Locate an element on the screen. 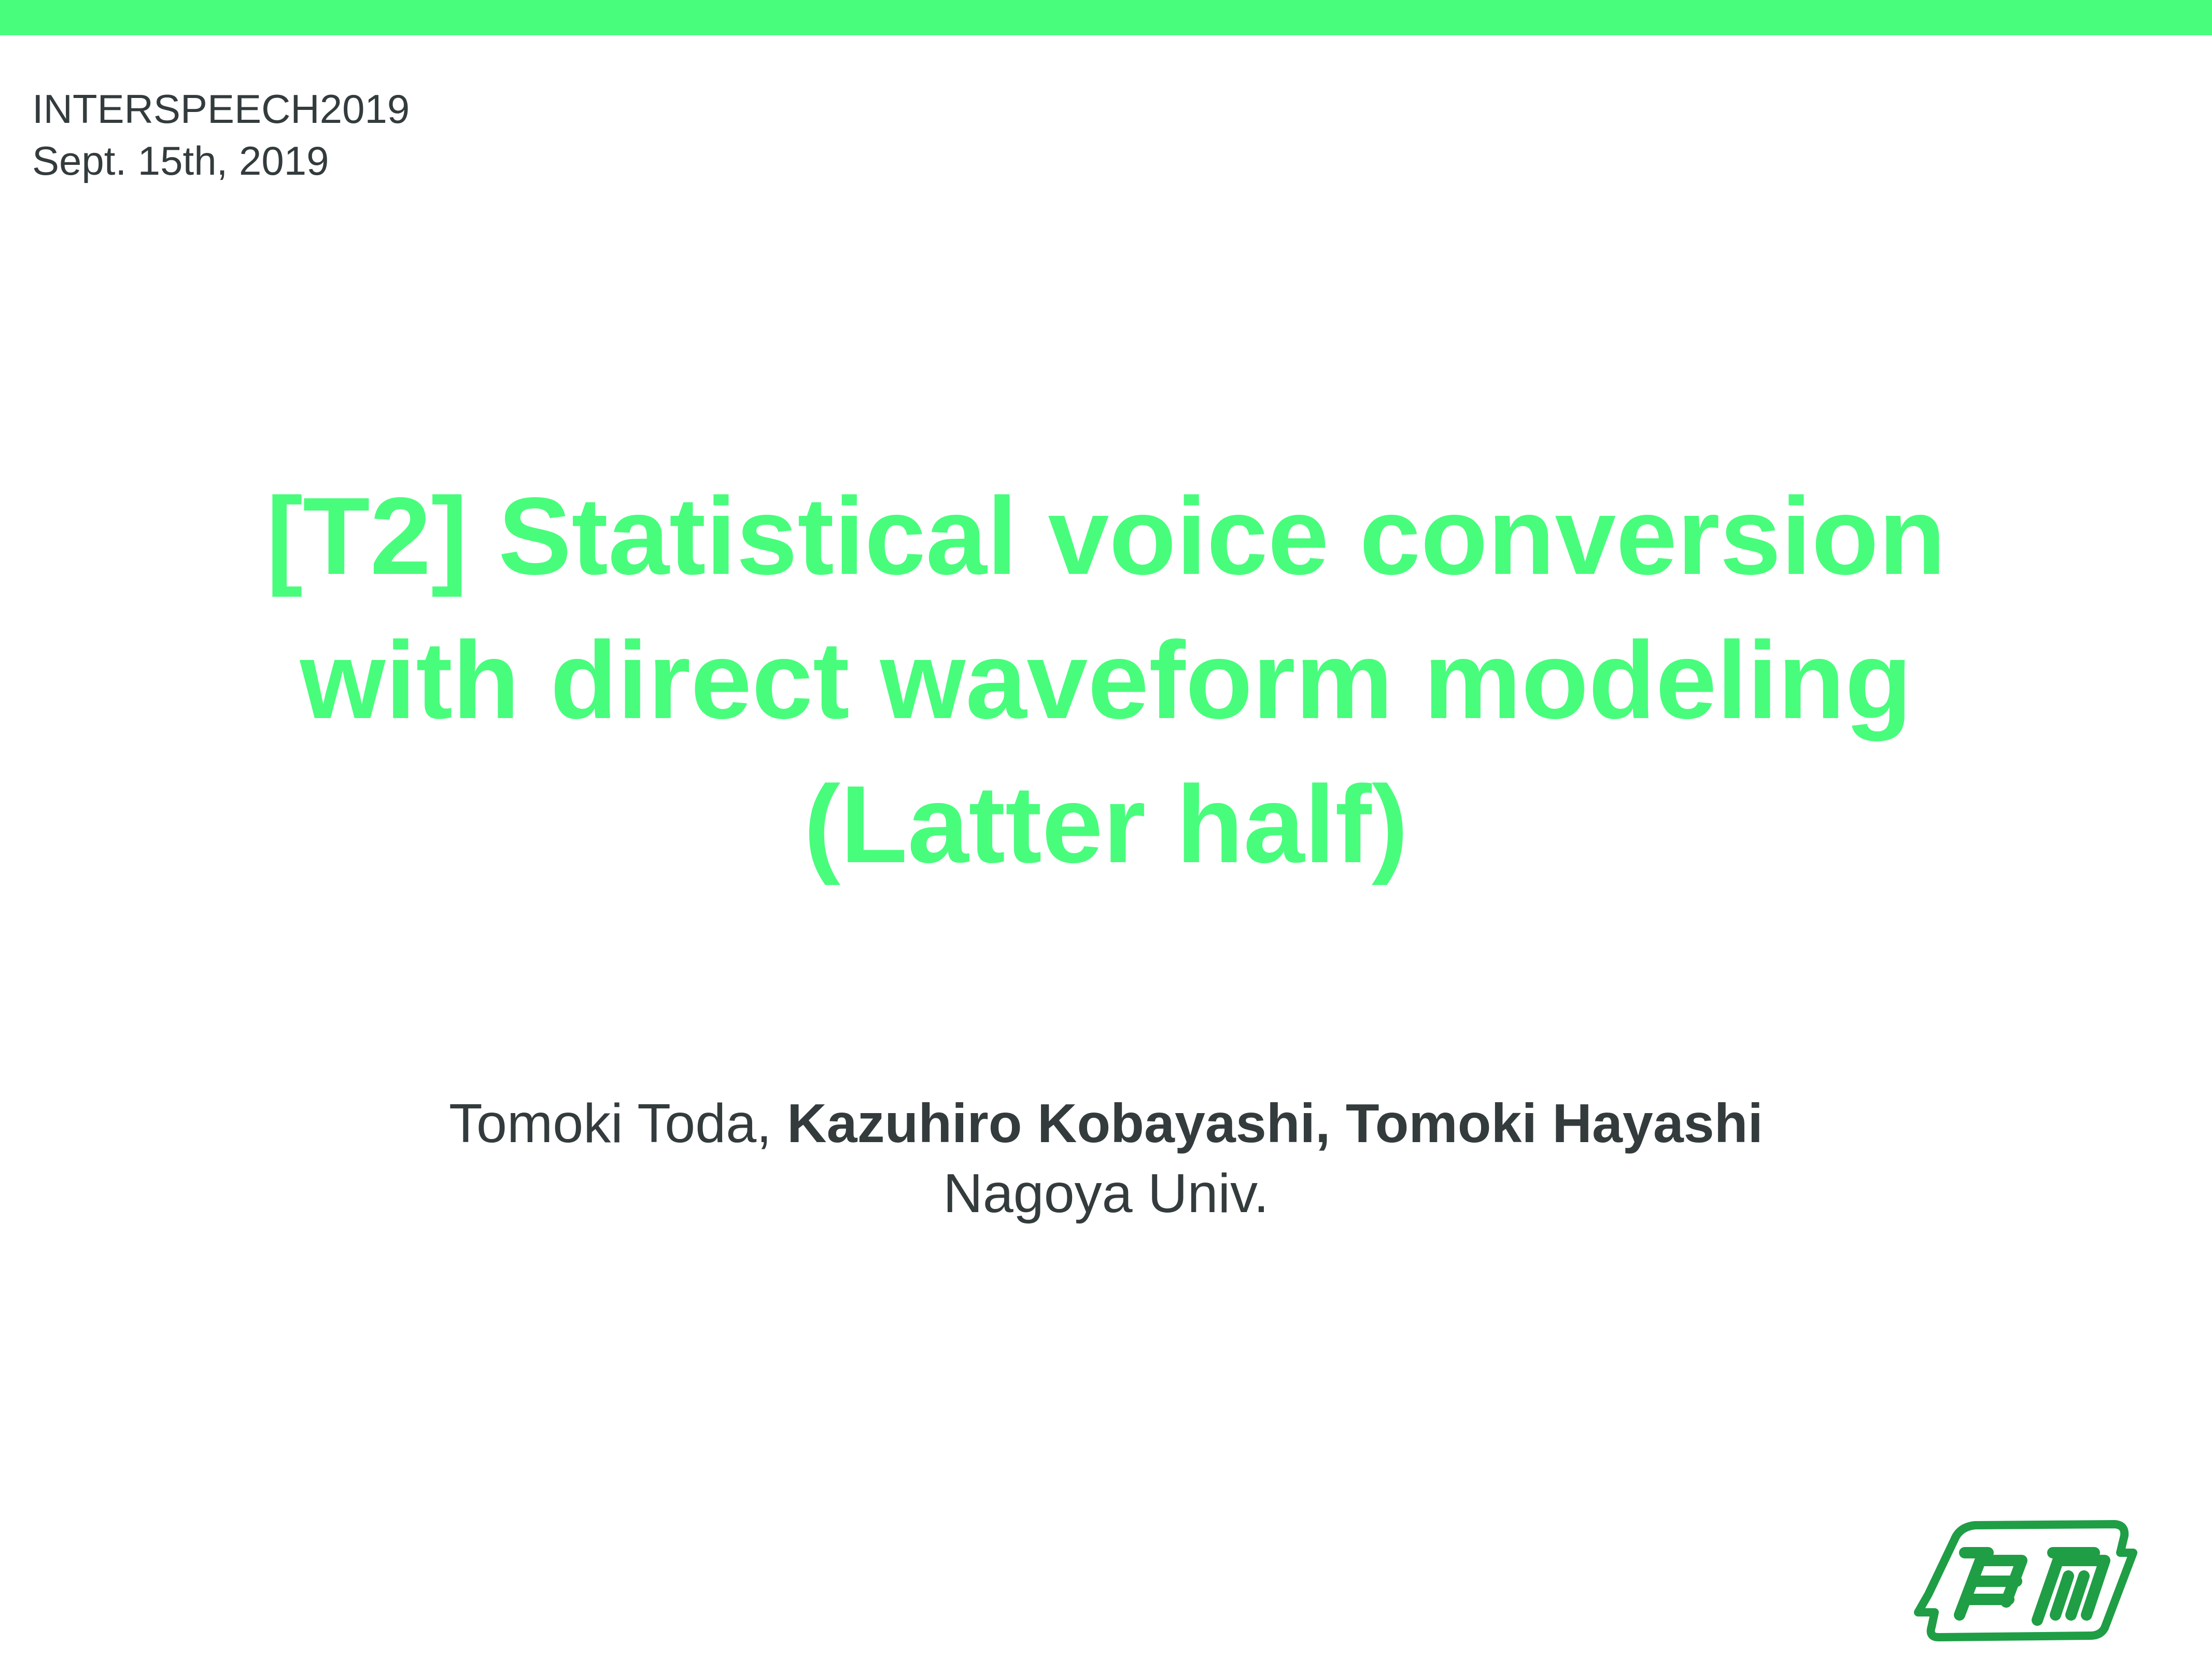 The image size is (2212, 1659). author-presenters: Kazuhiro Kobayashi, Tomoki Hayashi is located at coordinates (1275, 1124).